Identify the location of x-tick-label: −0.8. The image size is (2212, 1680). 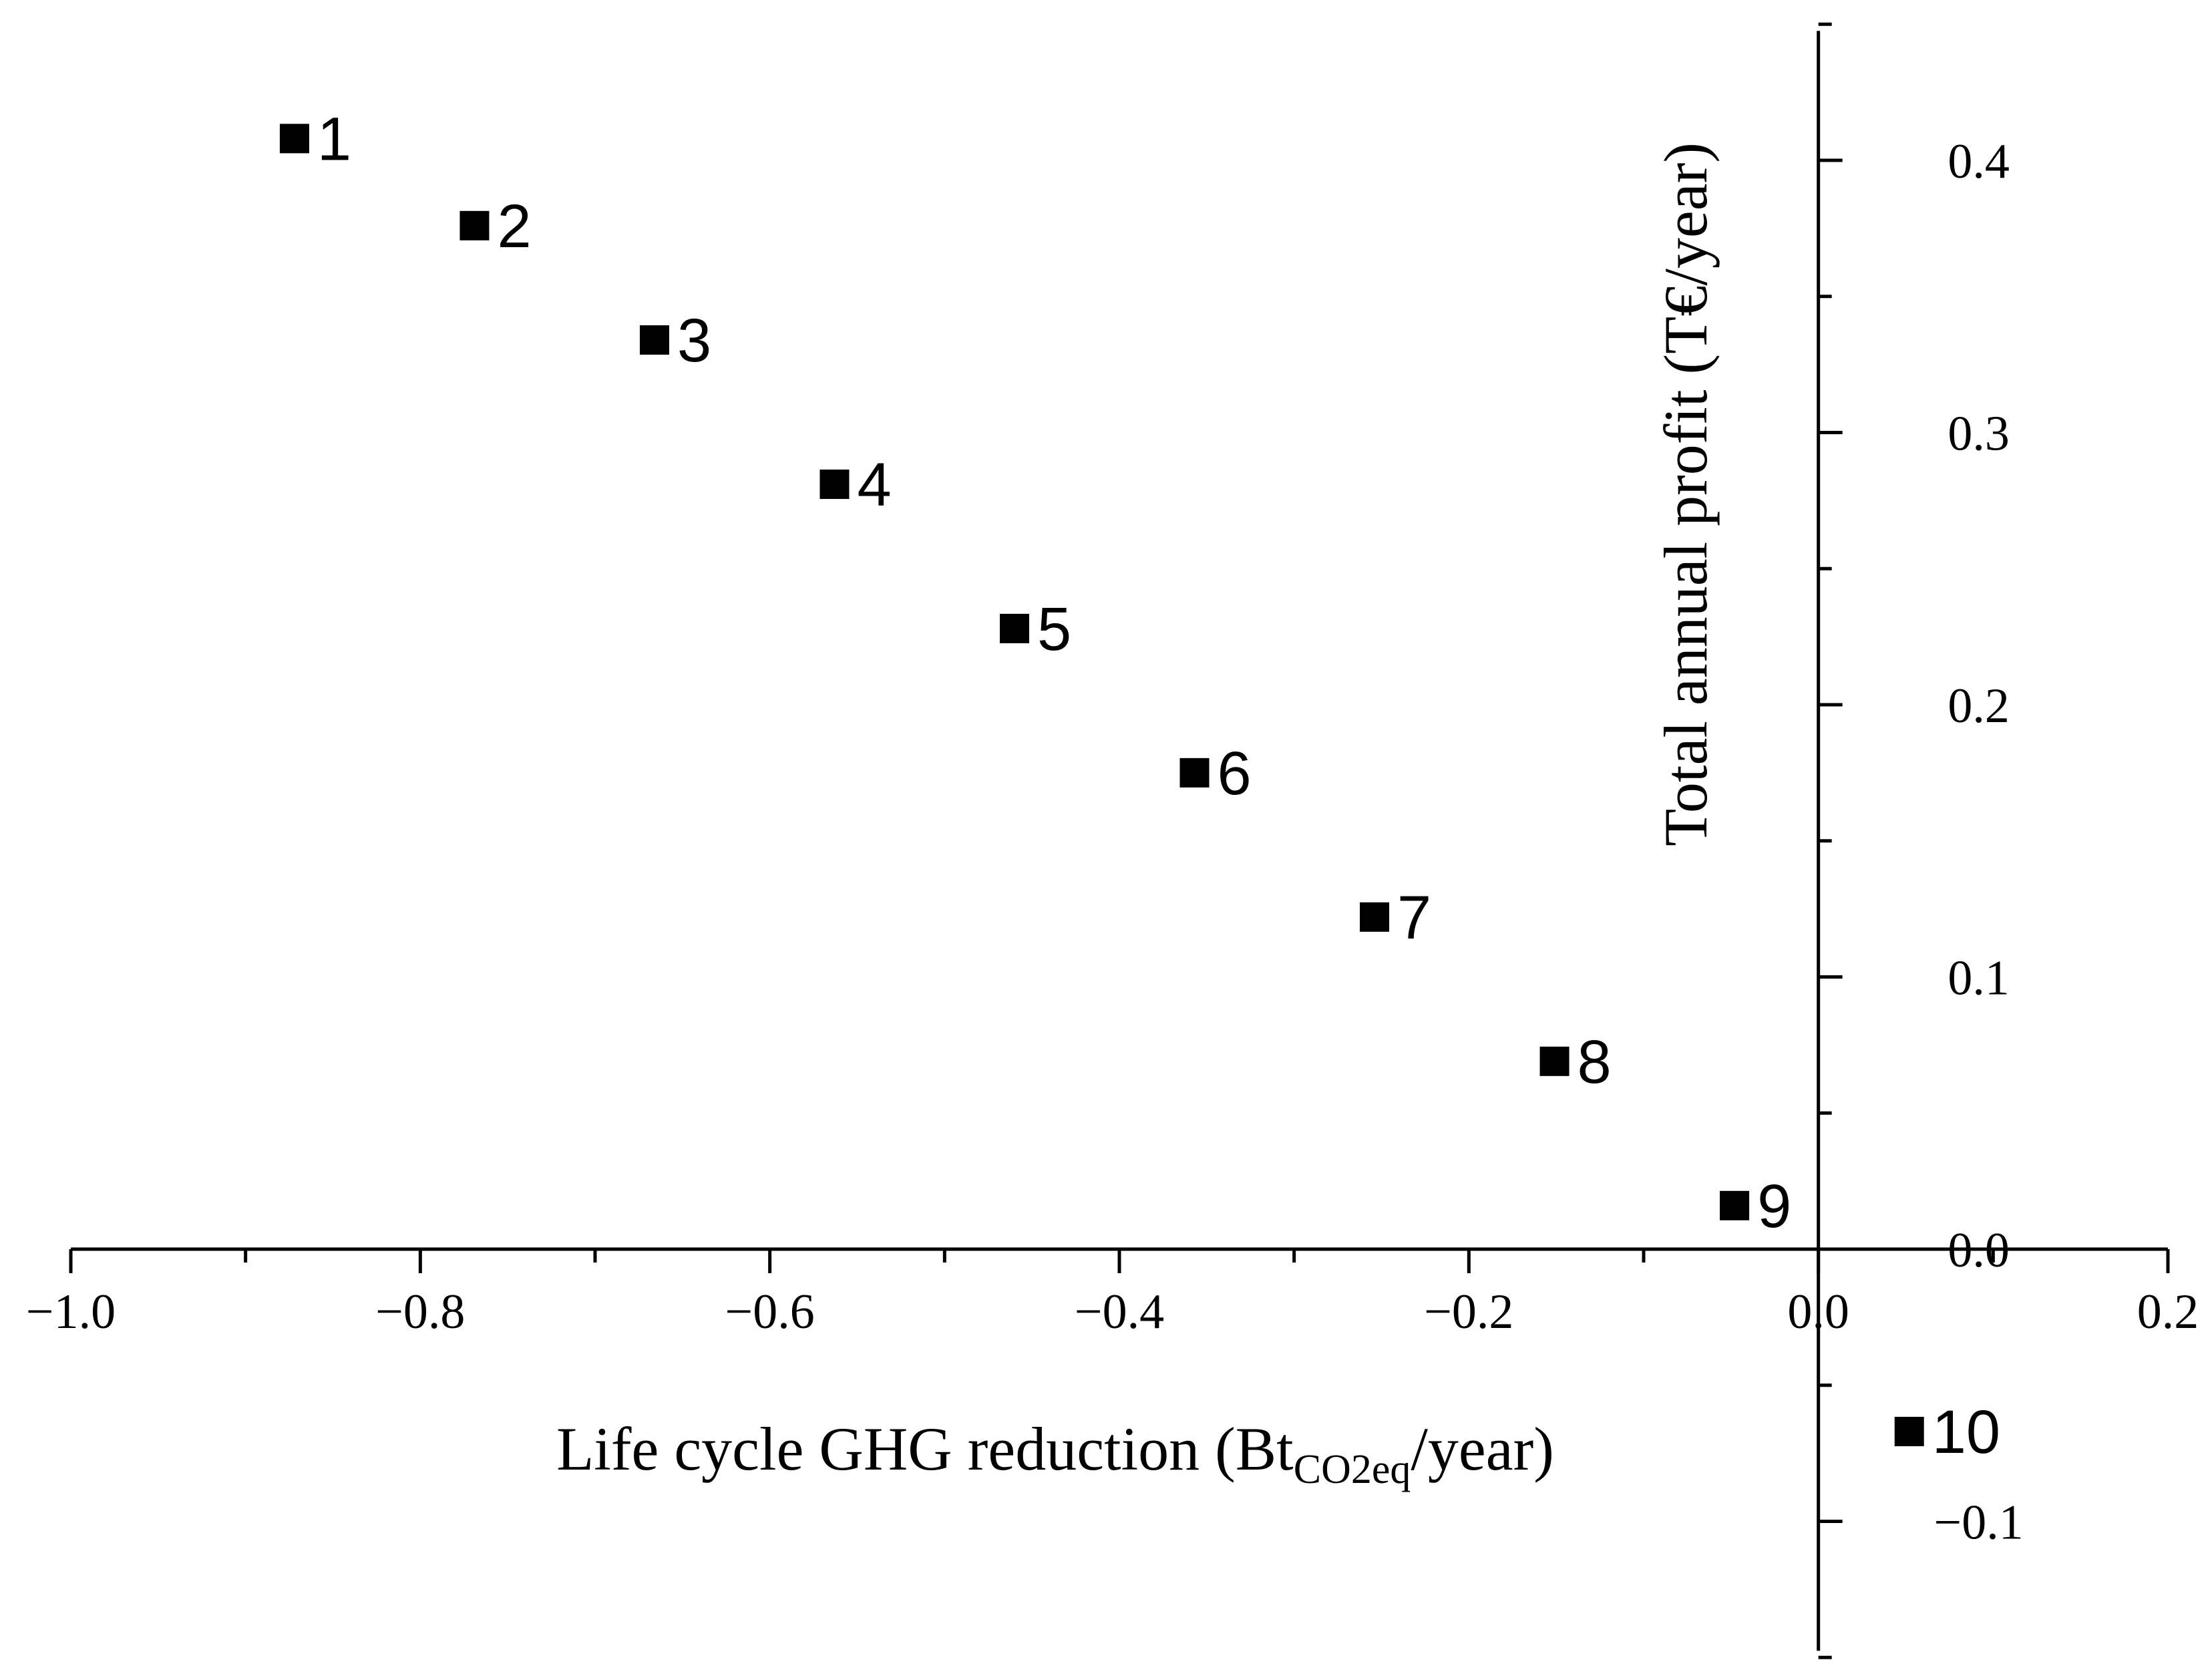
(420, 1312).